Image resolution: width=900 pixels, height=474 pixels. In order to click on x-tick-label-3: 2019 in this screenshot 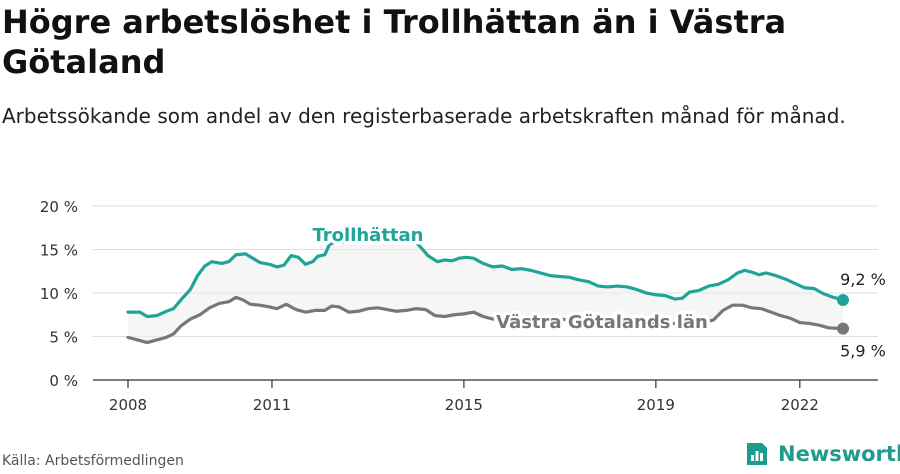, I will do `click(656, 405)`.